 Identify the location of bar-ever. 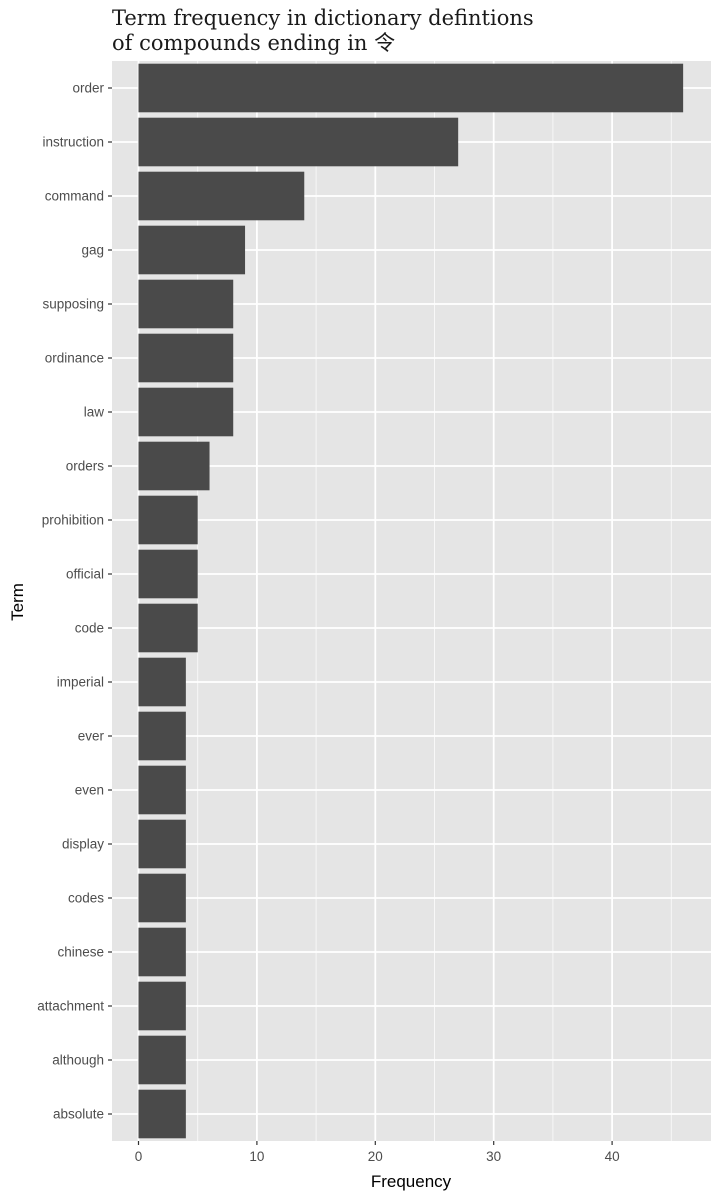
(162, 736).